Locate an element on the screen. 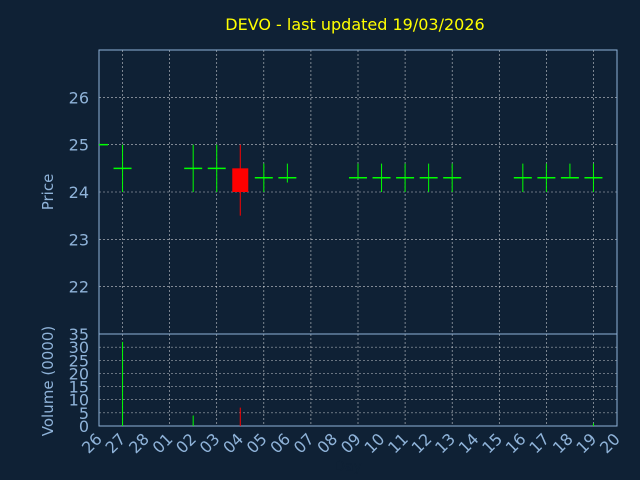  x-axis-label: Day is located at coordinates (348, 467).